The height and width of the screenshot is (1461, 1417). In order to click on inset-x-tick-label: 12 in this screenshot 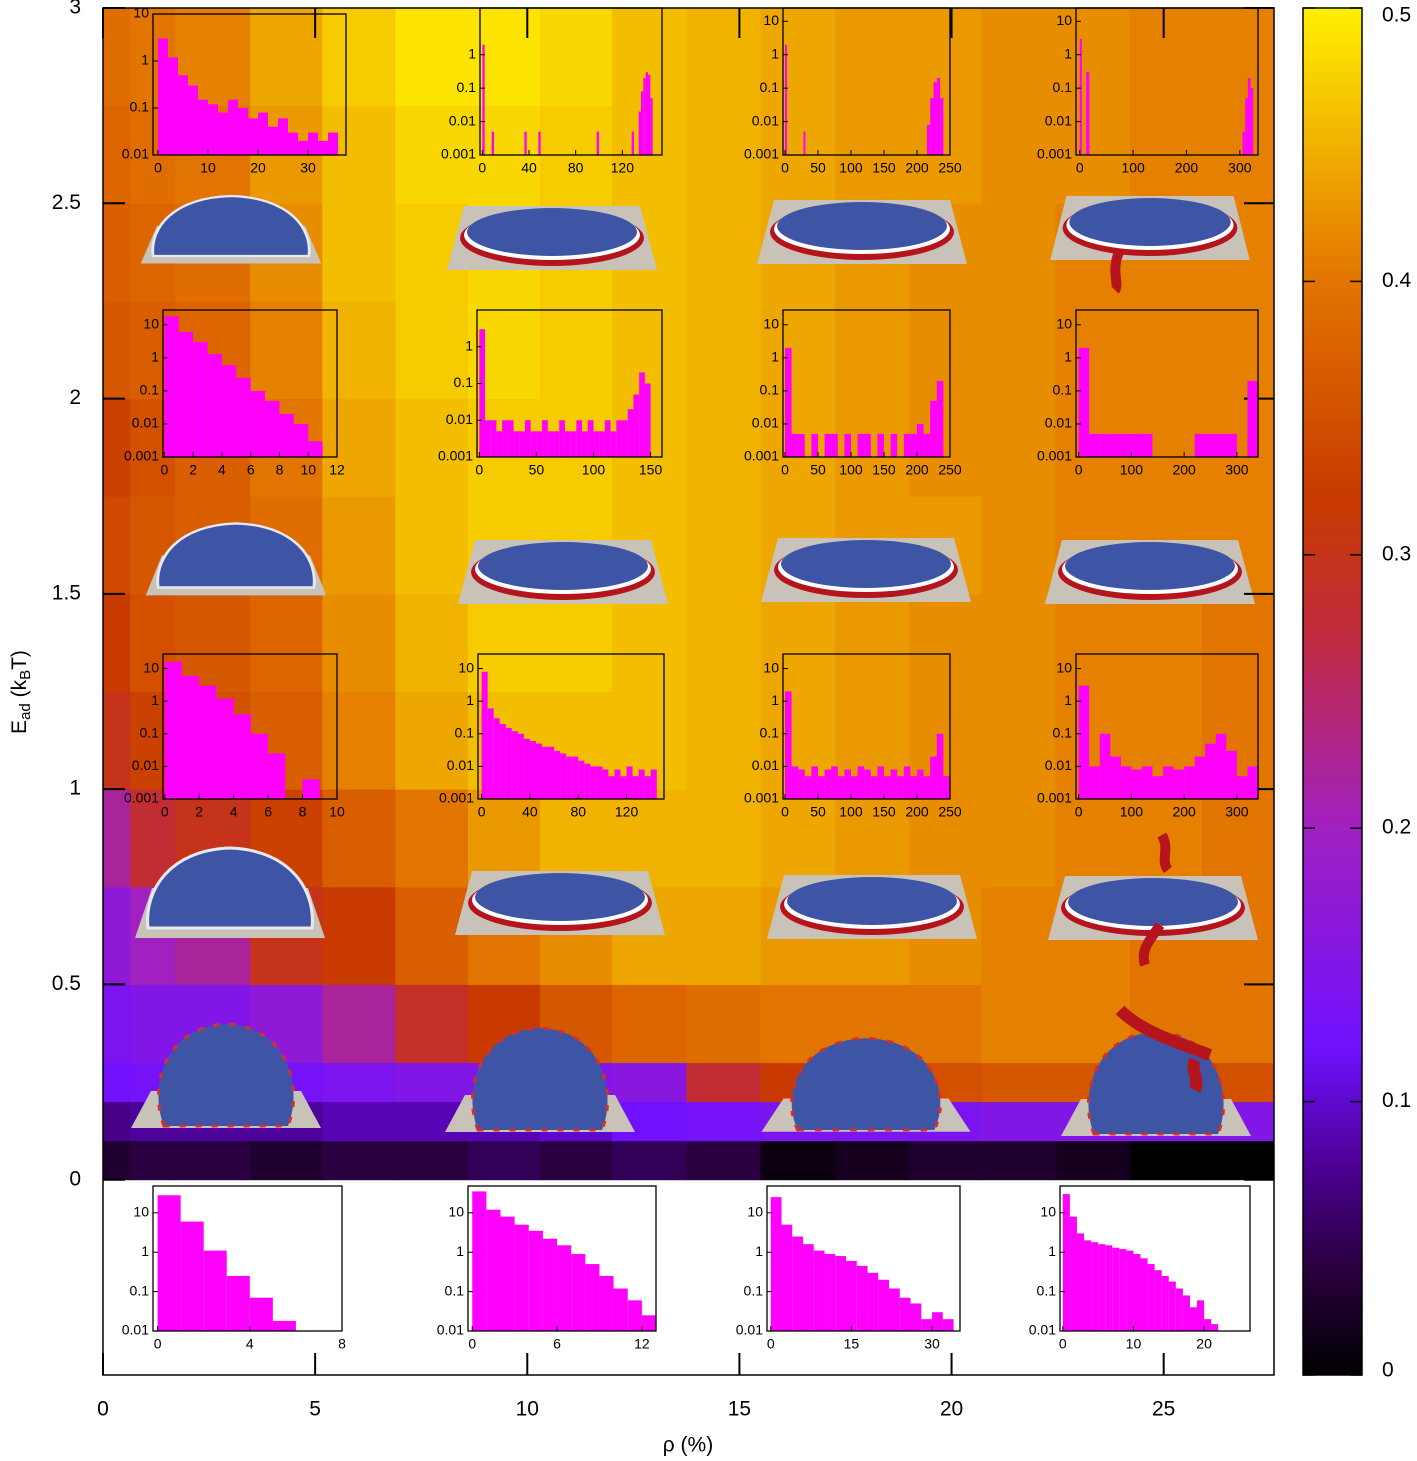, I will do `click(642, 1344)`.